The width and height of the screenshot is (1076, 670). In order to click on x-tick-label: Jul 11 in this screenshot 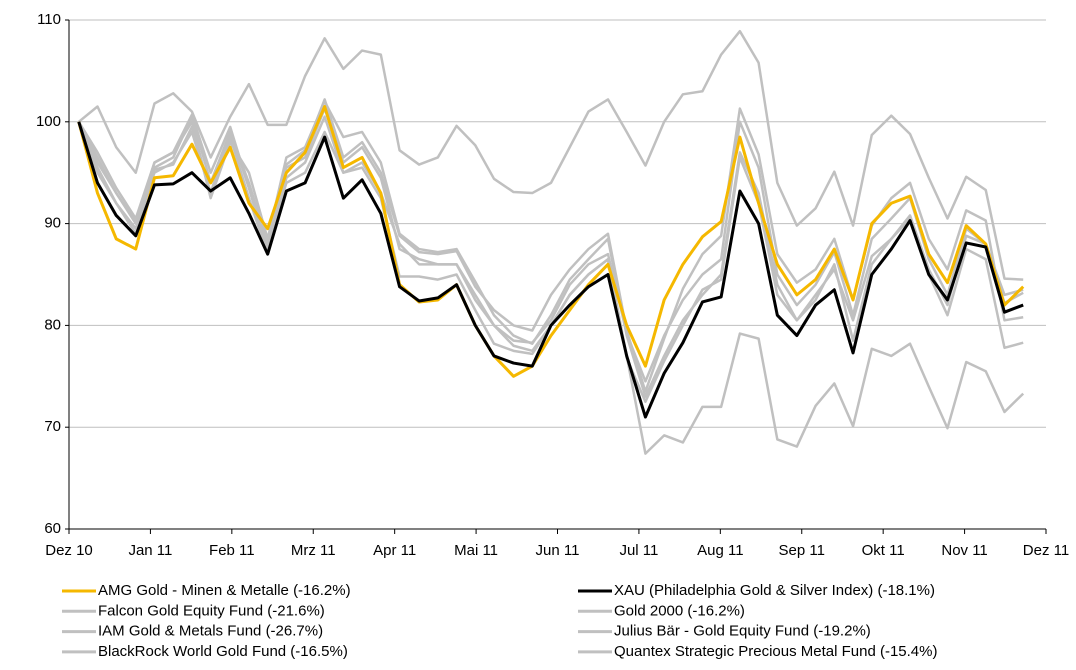, I will do `click(638, 550)`.